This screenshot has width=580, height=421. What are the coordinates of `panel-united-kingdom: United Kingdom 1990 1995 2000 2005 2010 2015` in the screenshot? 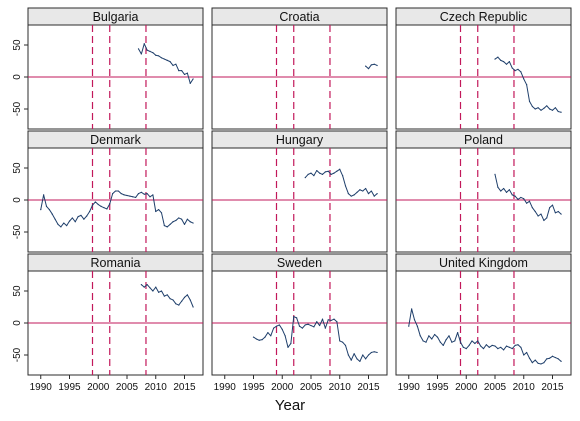 It's located at (483, 323).